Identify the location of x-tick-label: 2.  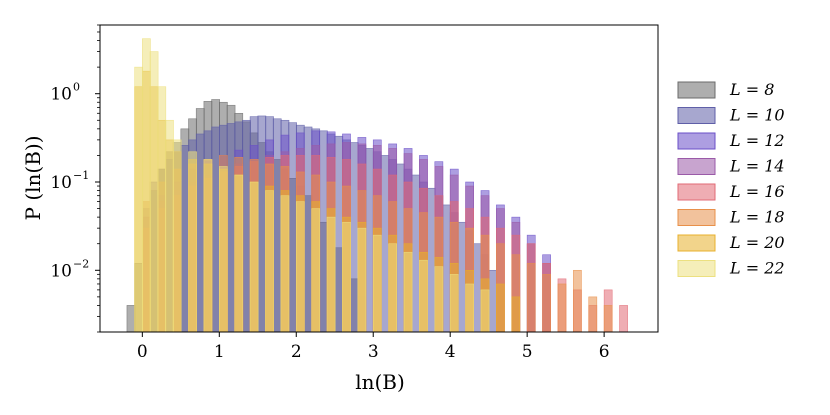
(296, 352).